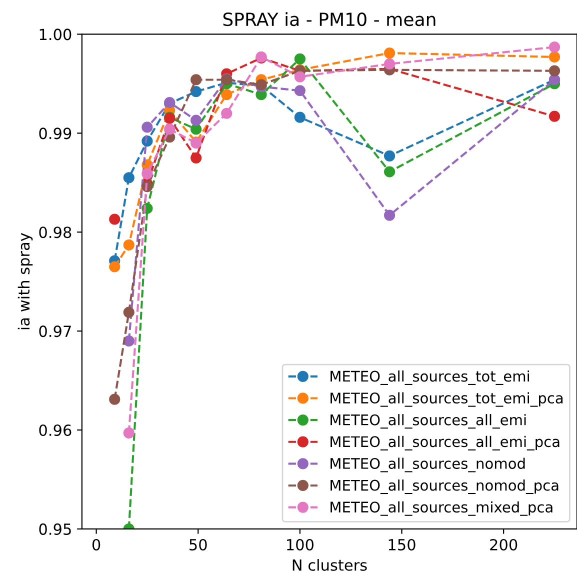  I want to click on y-tick-label: 0.96, so click(55, 430).